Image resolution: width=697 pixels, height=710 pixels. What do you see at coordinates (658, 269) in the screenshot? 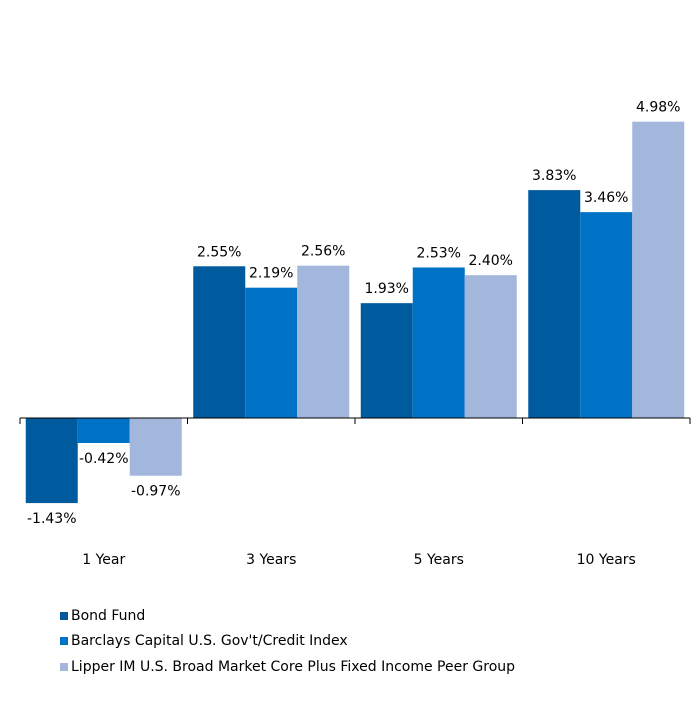
I see `bar-lipper-im-u-s-broad-market-core-plus-fixed-income-peer-group-10-years` at bounding box center [658, 269].